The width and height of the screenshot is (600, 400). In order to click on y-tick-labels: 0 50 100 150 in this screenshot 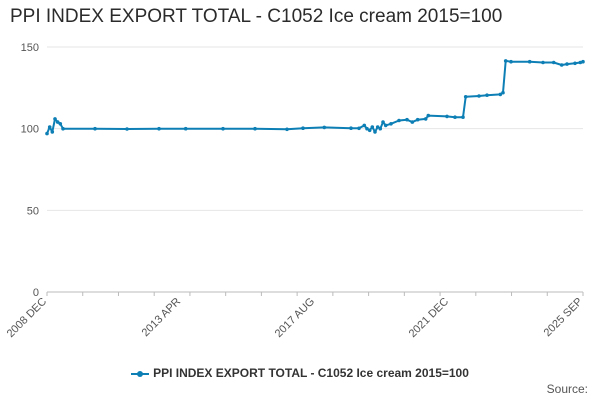, I will do `click(30, 170)`.